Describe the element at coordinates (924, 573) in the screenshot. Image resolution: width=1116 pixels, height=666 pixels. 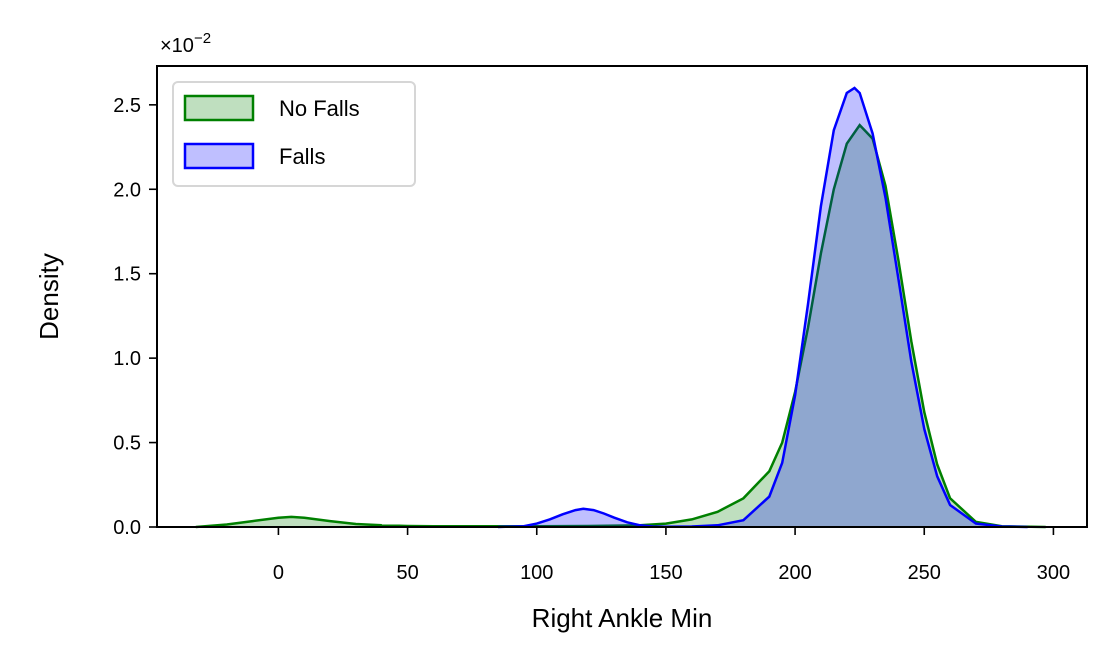
I see `x-tick-label: 250` at that location.